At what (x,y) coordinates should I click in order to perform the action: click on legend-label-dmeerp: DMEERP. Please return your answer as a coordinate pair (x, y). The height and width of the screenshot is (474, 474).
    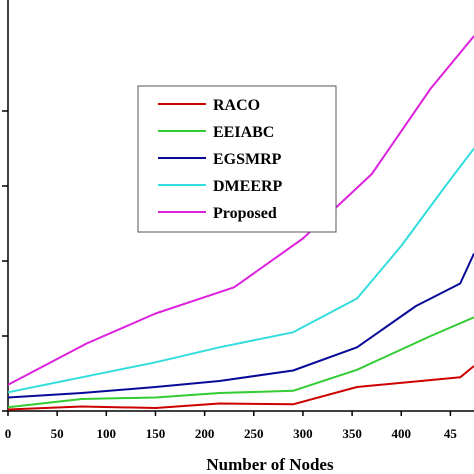
    Looking at the image, I should click on (248, 186).